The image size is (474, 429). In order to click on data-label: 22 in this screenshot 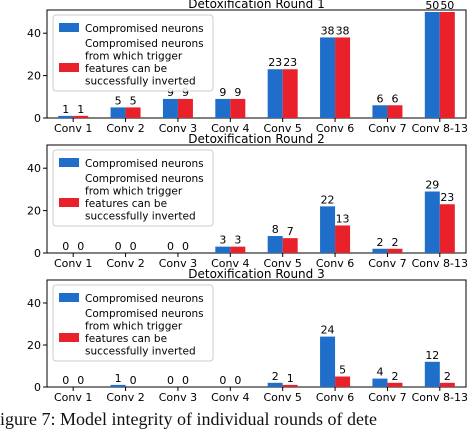, I will do `click(328, 199)`.